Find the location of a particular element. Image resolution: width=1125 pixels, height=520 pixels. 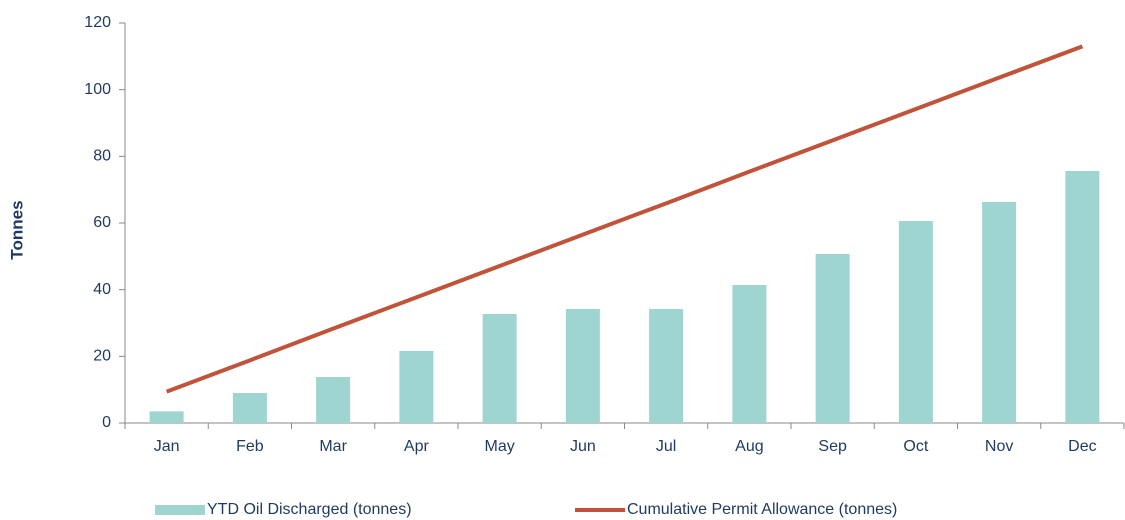

y-tick-label: 40 is located at coordinates (102, 289).